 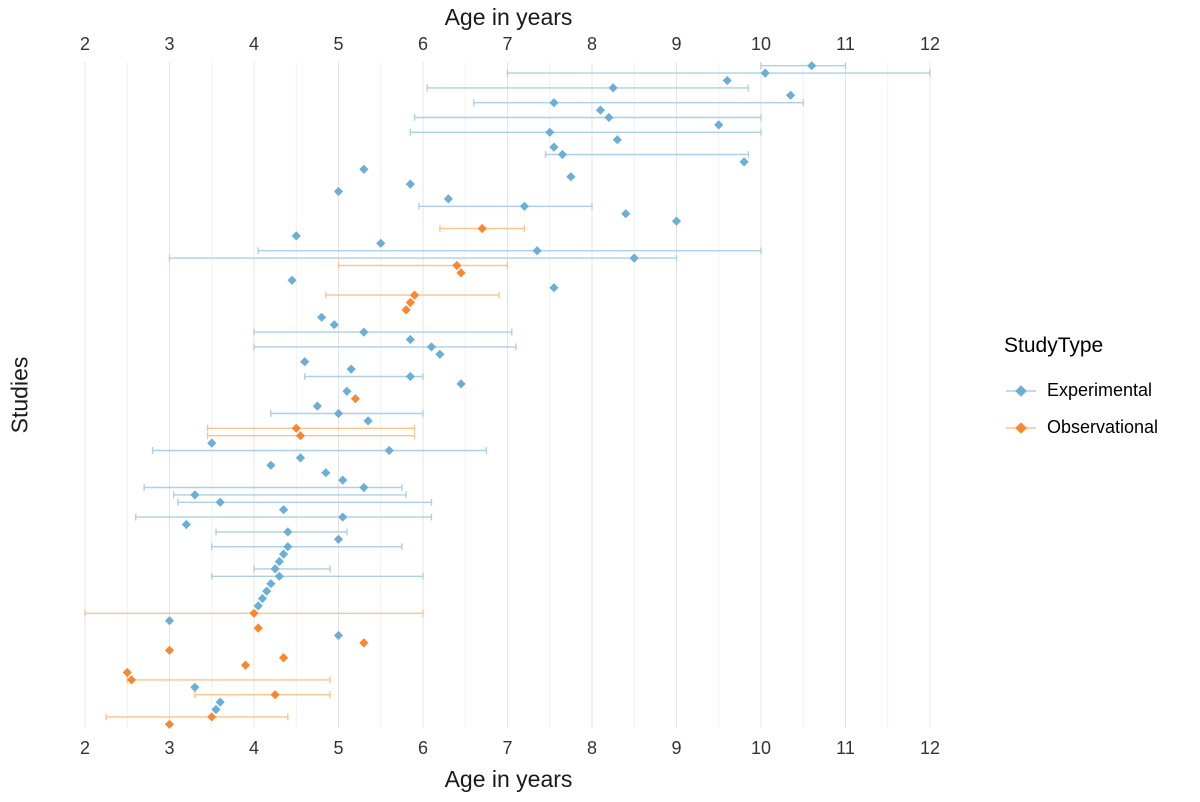 What do you see at coordinates (254, 44) in the screenshot?
I see `x-tick-label-top: 4` at bounding box center [254, 44].